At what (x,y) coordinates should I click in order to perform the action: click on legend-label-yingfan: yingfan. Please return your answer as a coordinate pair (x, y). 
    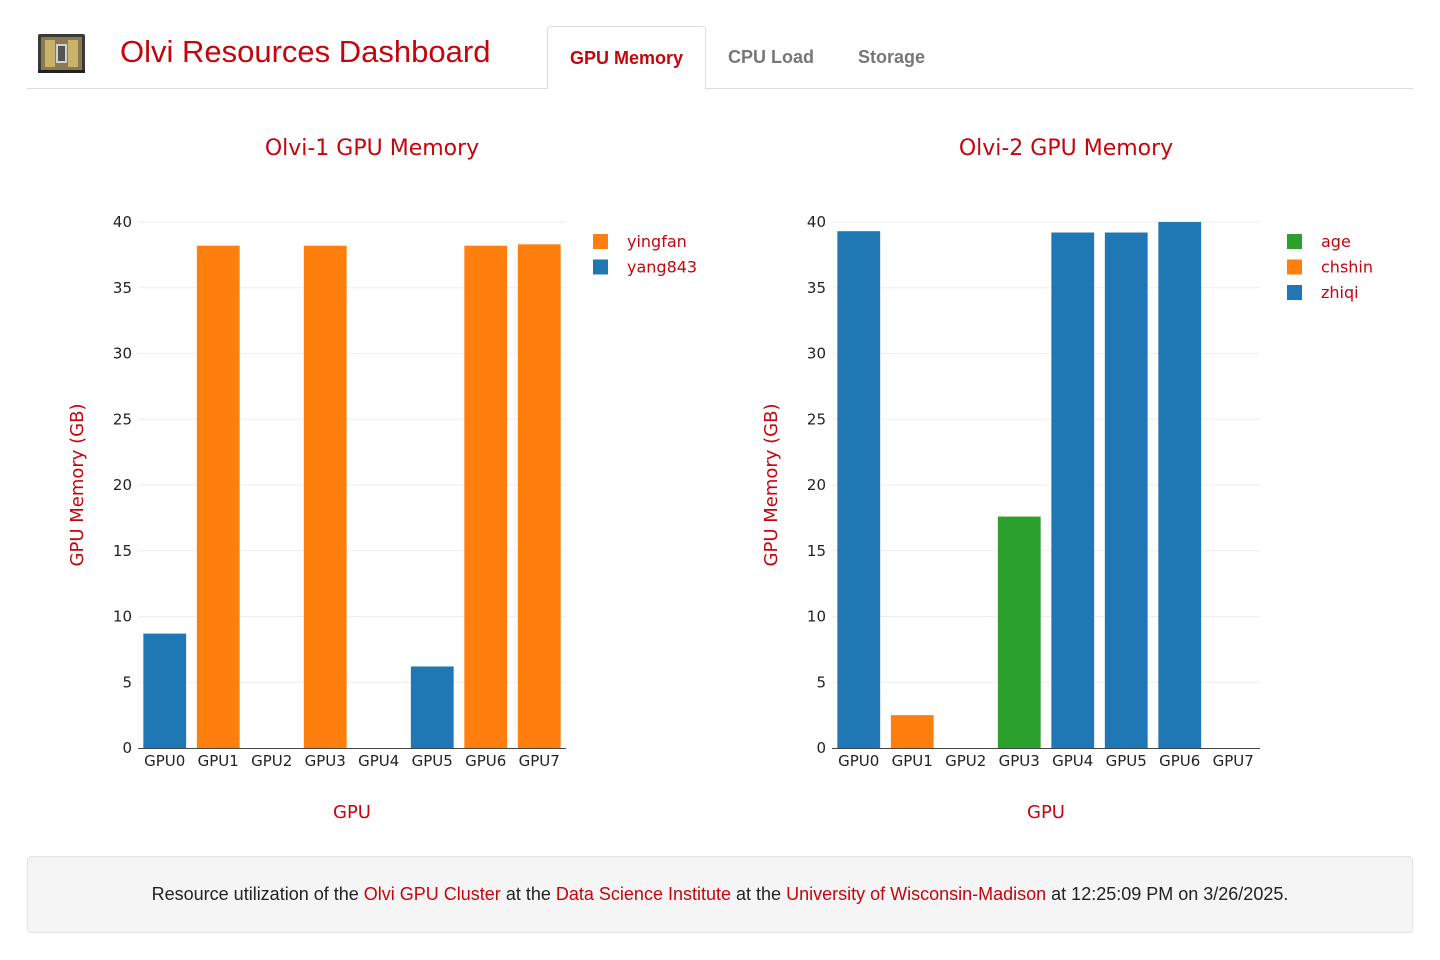
    Looking at the image, I should click on (657, 241).